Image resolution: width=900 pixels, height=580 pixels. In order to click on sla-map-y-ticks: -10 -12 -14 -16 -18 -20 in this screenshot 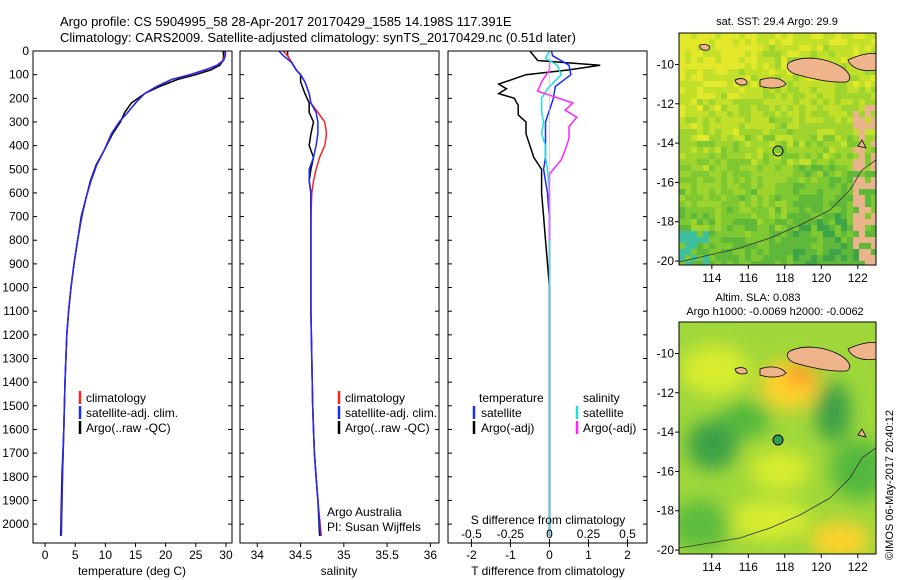, I will do `click(668, 451)`.